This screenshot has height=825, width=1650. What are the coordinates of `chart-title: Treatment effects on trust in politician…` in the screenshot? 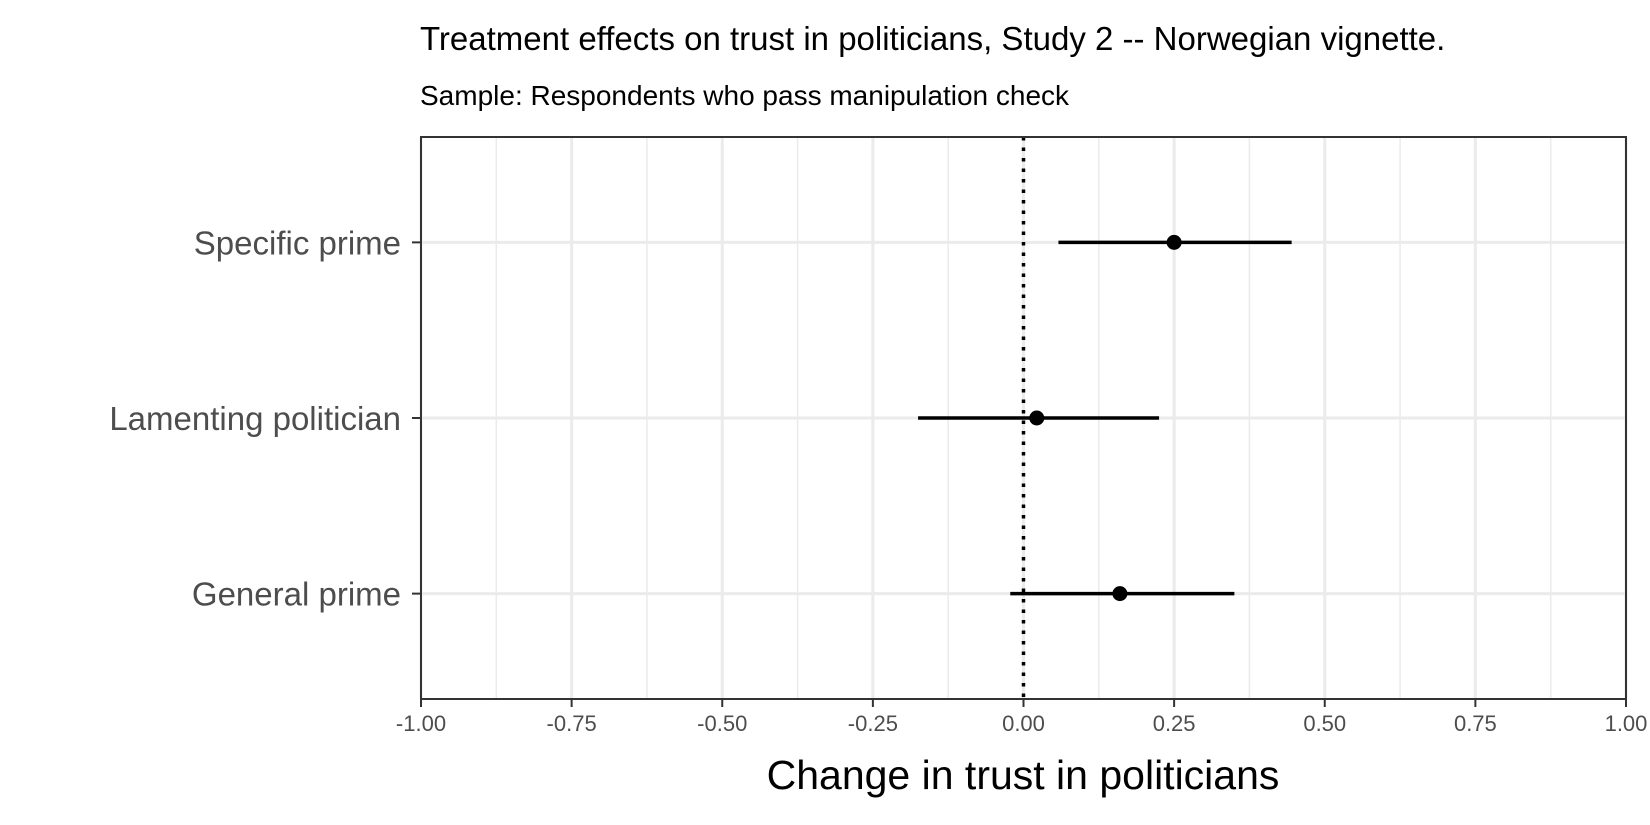 It's located at (933, 38).